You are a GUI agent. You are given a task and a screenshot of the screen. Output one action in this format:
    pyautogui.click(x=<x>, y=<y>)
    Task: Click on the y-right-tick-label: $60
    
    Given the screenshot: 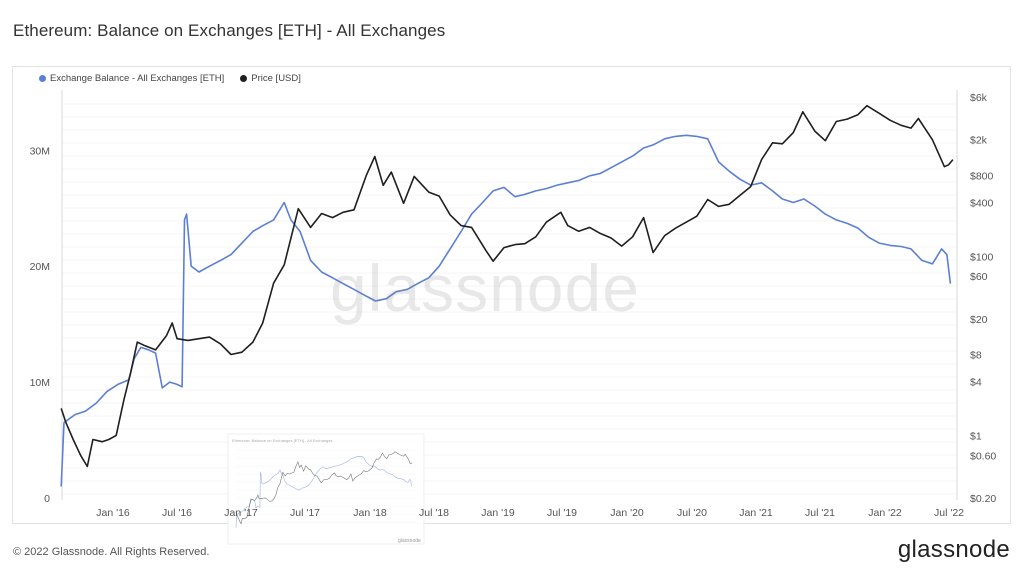 What is the action you would take?
    pyautogui.click(x=979, y=277)
    